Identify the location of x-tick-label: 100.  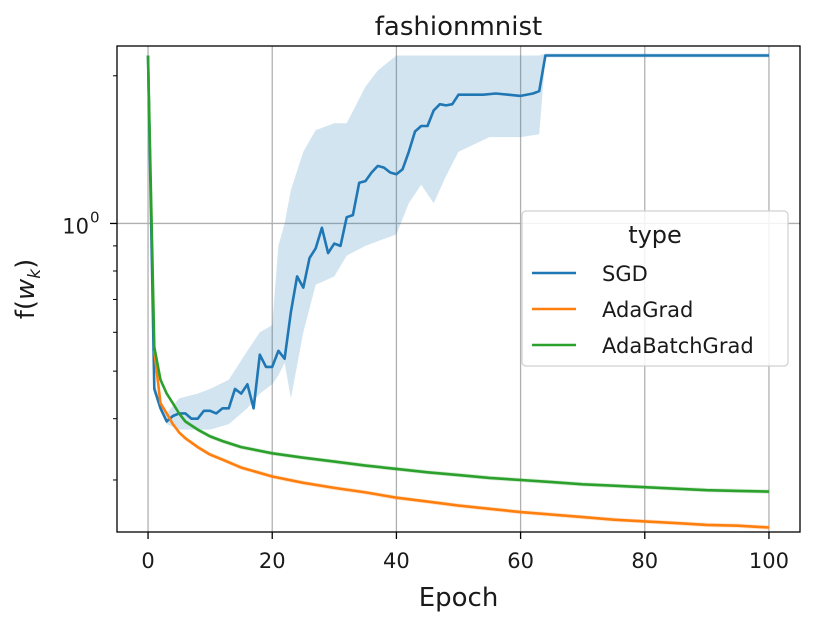
(769, 561).